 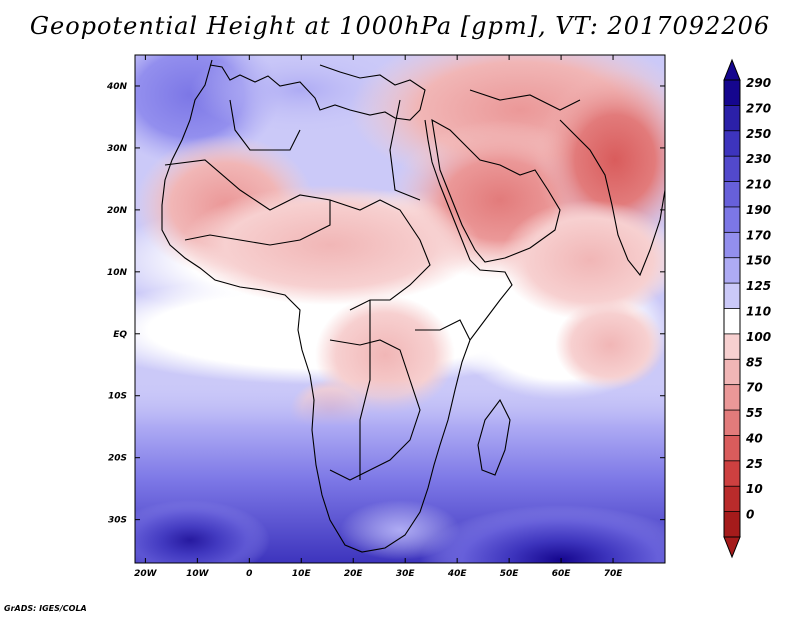 What do you see at coordinates (117, 87) in the screenshot?
I see `y-tick-label: 40N` at bounding box center [117, 87].